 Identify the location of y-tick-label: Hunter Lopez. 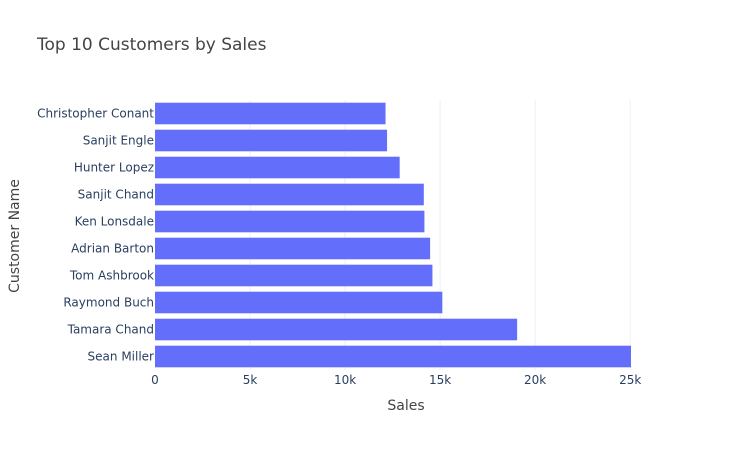
(114, 168).